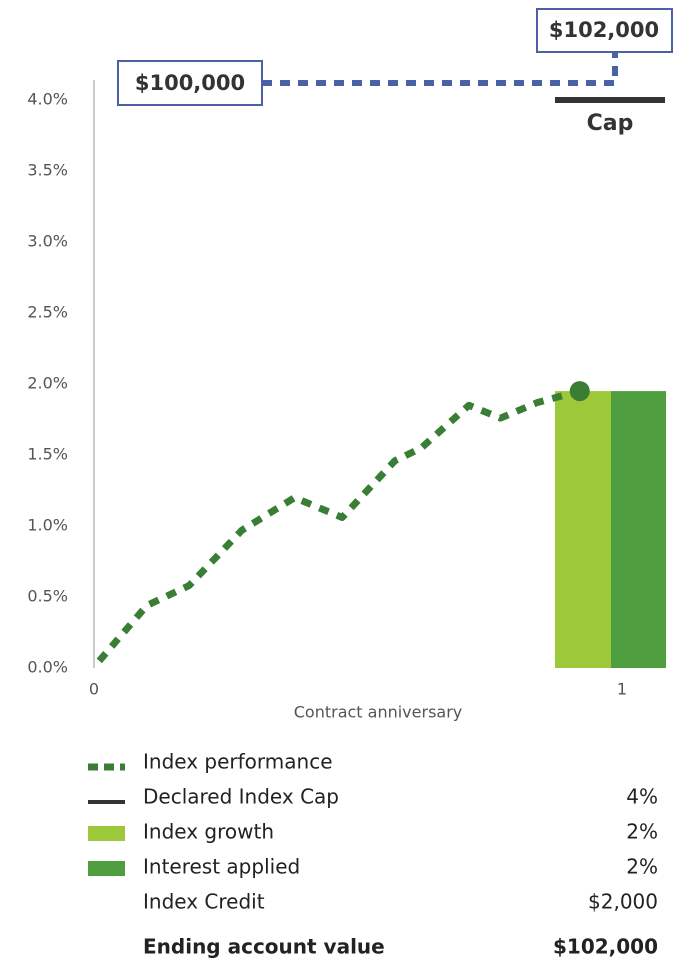  I want to click on end-box, so click(604, 30).